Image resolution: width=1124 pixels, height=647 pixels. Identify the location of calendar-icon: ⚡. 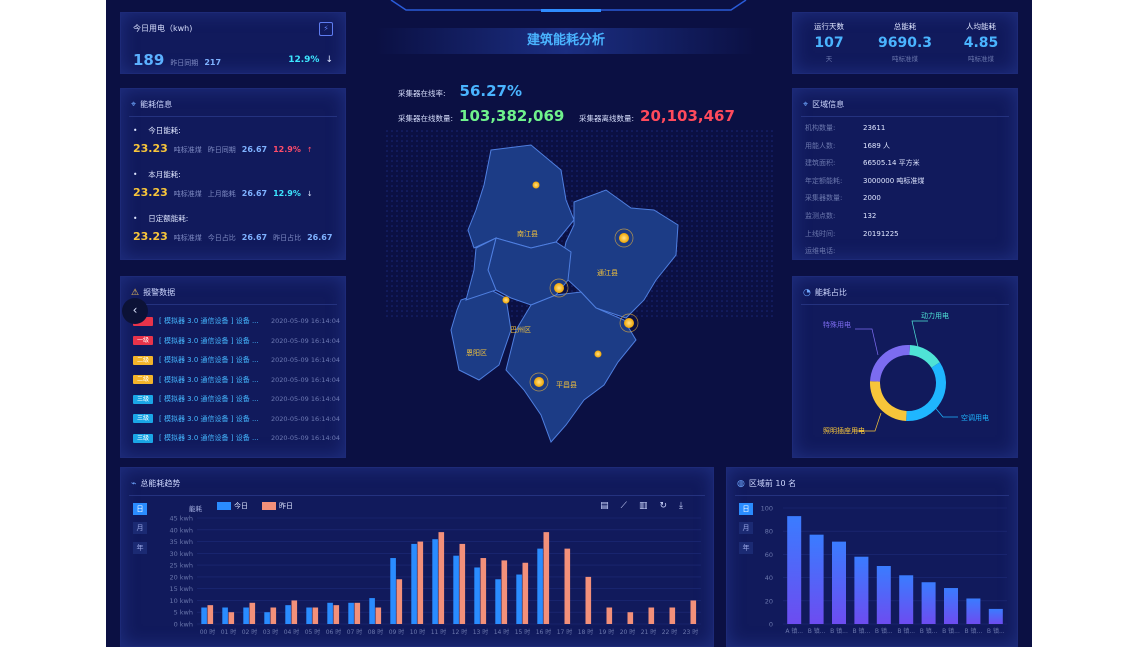
(326, 29).